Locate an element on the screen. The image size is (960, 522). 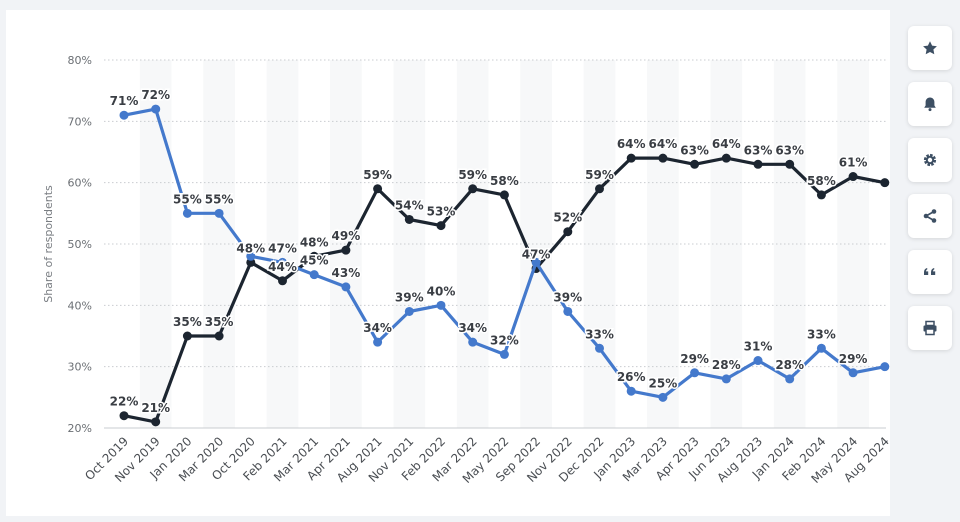
y-tick-label: 30% is located at coordinates (80, 367).